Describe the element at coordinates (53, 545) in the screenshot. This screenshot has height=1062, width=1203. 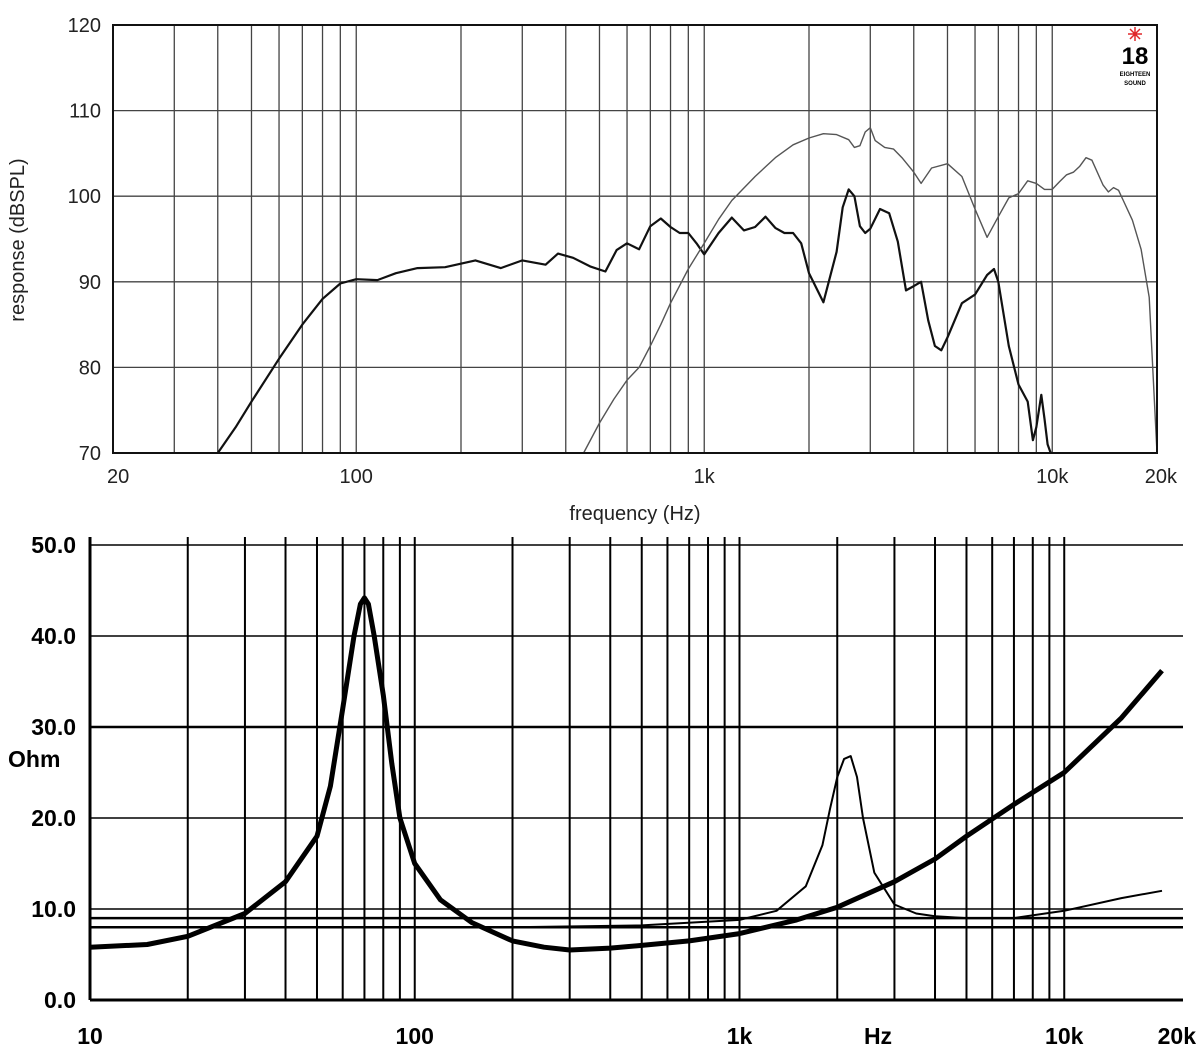
I see `impedance-y-tick-label: 50.0` at that location.